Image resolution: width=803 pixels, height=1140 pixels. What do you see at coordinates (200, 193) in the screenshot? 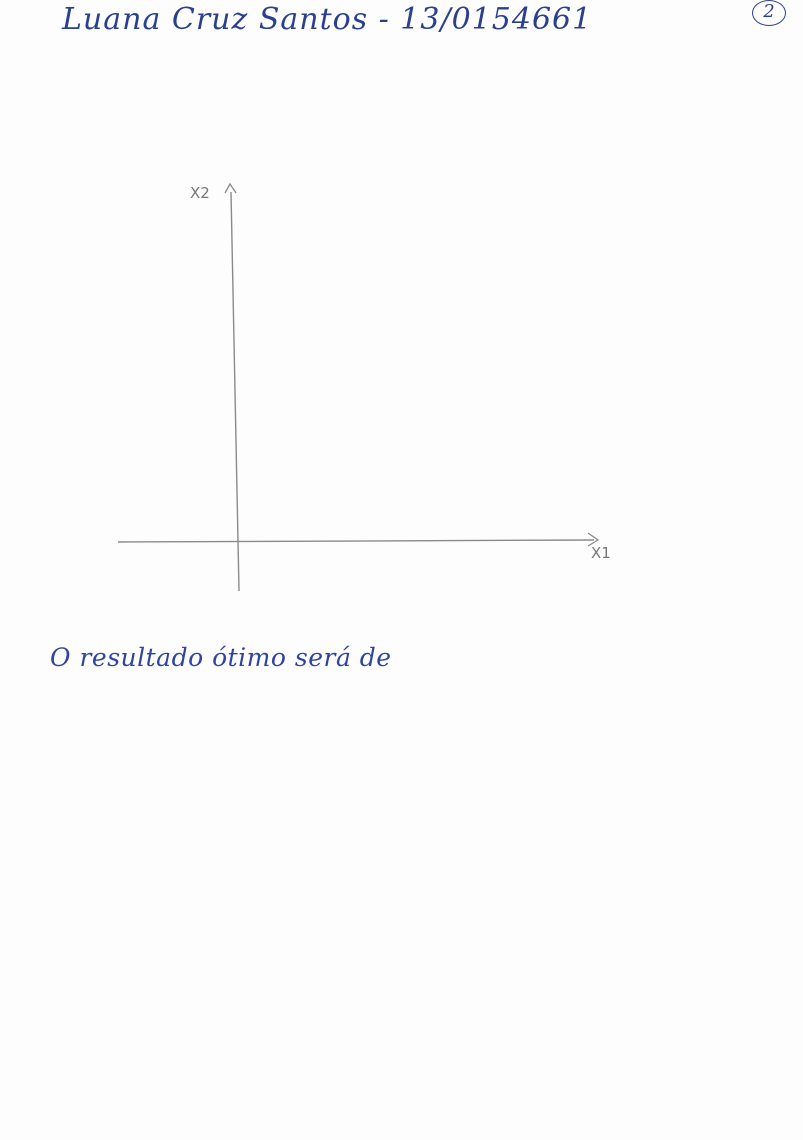
I see `y-axis-label: X2` at bounding box center [200, 193].